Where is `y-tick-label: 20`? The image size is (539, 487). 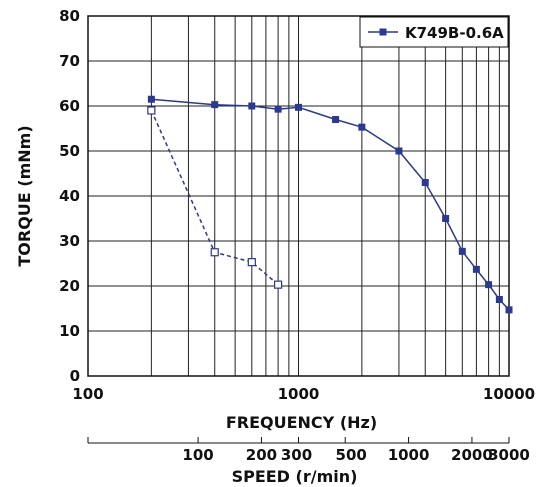
y-tick-label: 20 is located at coordinates (69, 286).